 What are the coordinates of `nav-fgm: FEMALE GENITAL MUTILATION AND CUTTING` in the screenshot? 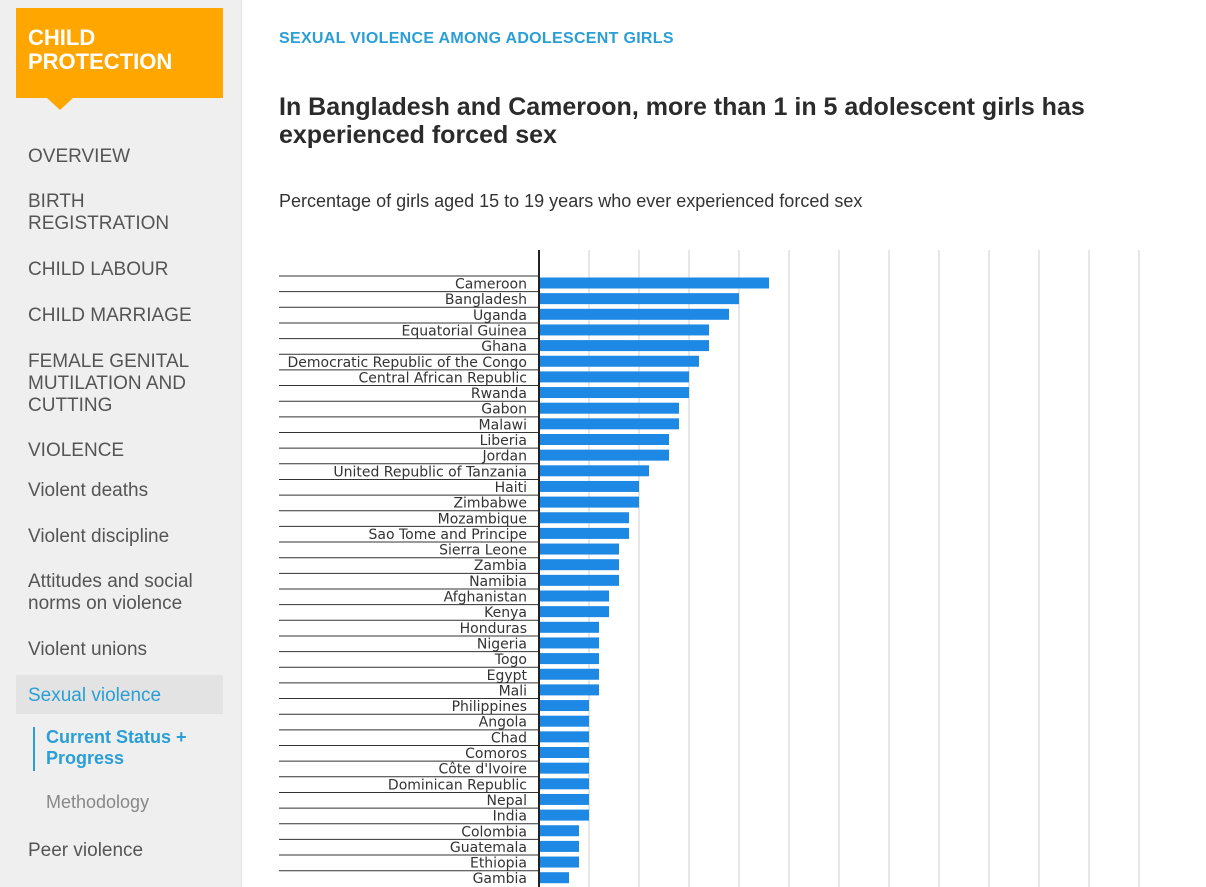 It's located at (109, 383).